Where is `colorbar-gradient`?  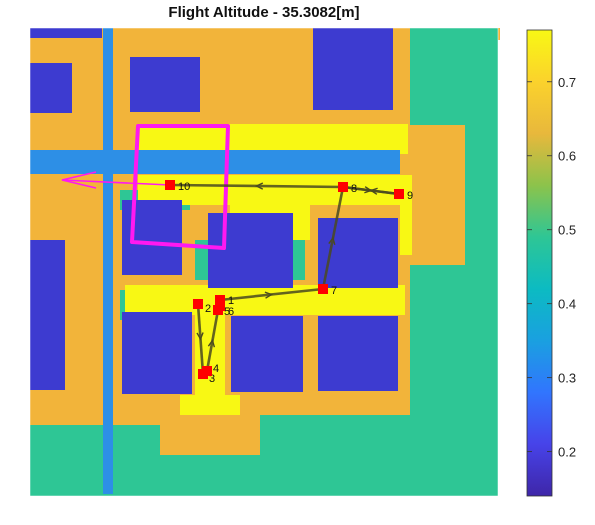
colorbar-gradient is located at coordinates (539, 263).